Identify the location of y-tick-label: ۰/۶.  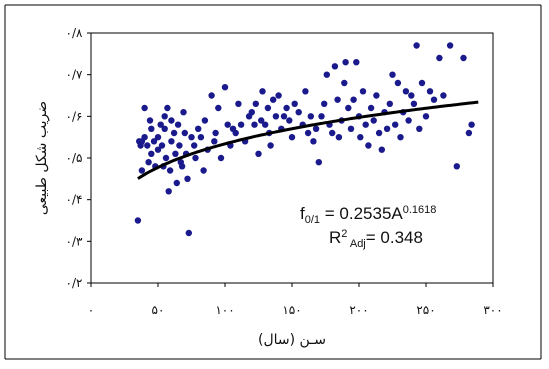
(74, 116).